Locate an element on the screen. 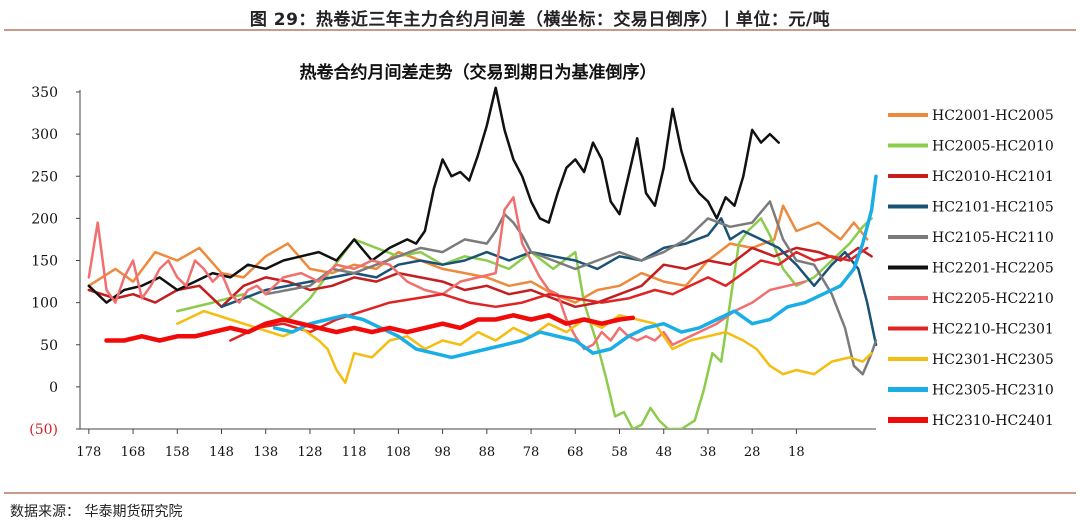  x-tick-label: 78 is located at coordinates (531, 452).